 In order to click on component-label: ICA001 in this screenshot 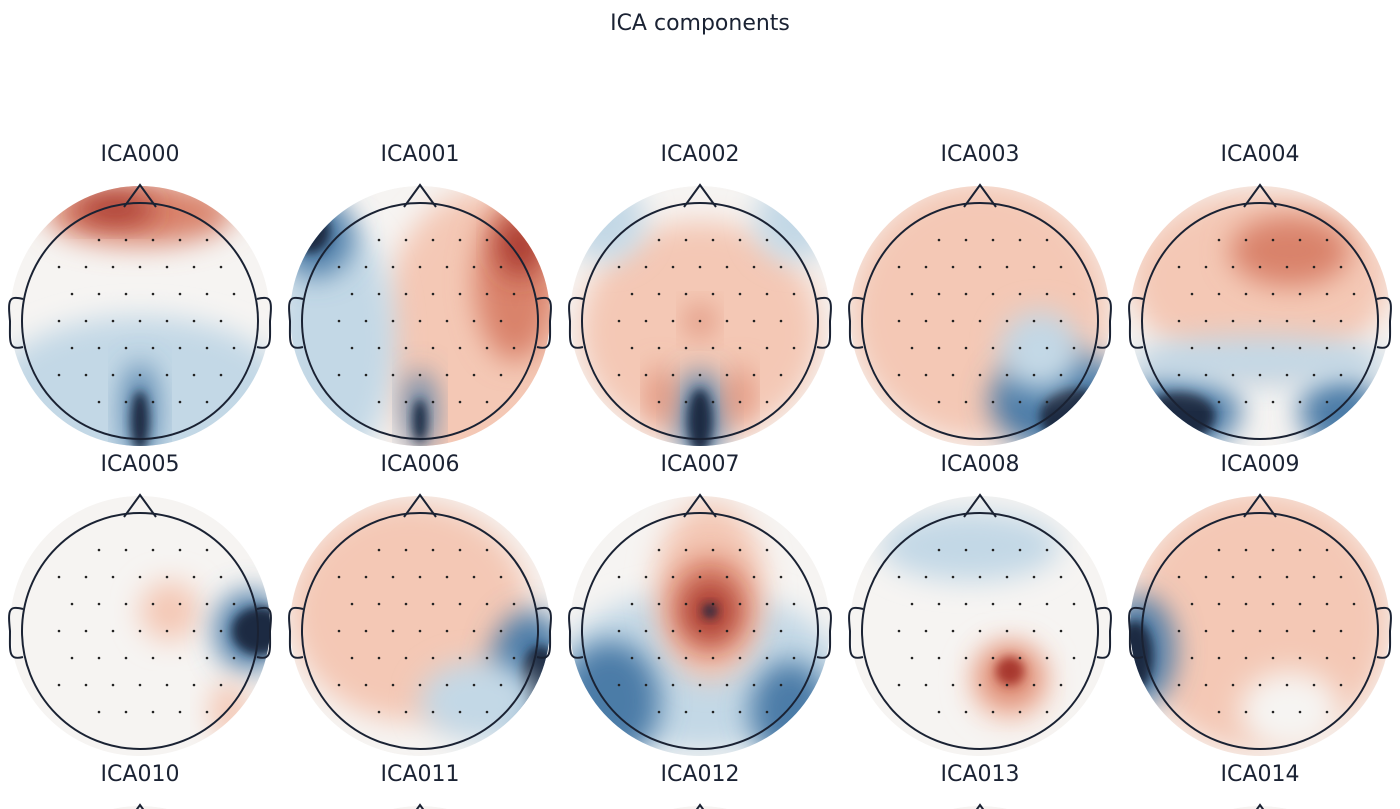, I will do `click(420, 154)`.